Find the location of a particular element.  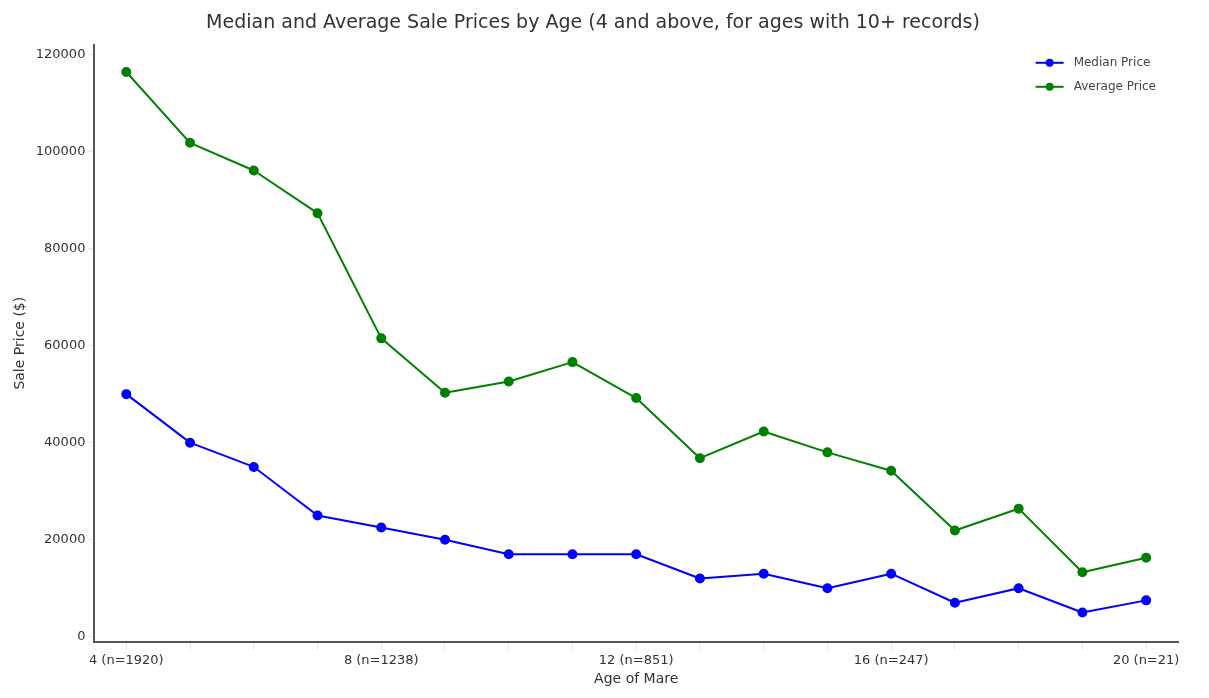

y-tick-label: 40000 is located at coordinates (65, 442).